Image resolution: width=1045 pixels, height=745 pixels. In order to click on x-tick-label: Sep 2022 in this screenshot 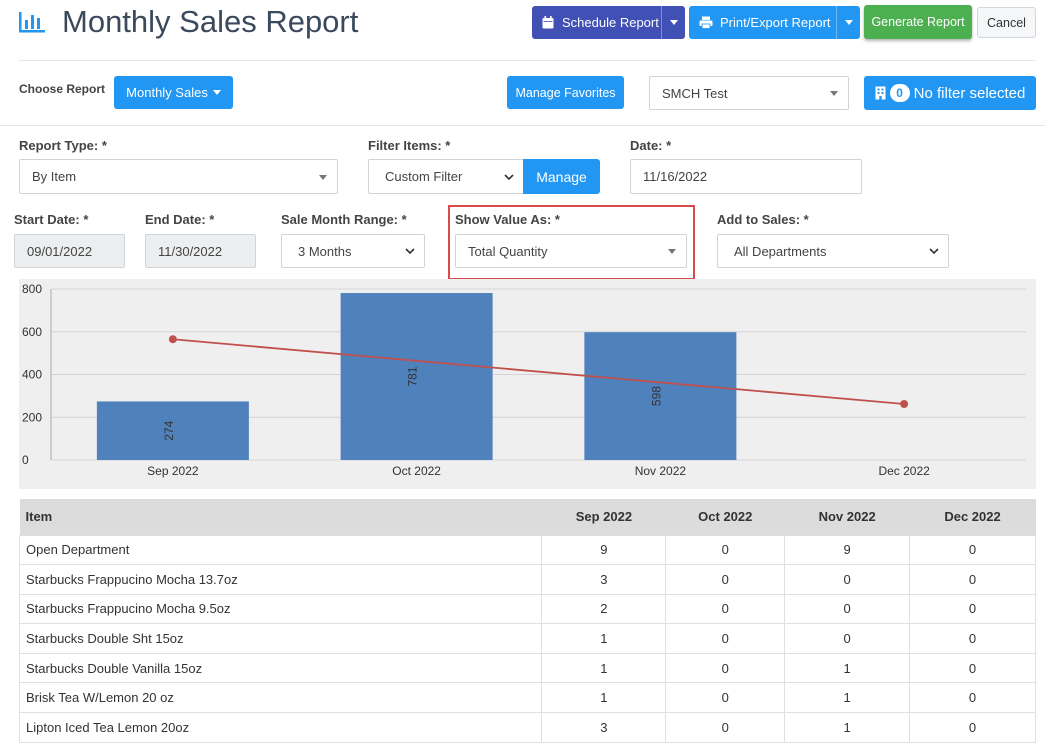, I will do `click(173, 471)`.